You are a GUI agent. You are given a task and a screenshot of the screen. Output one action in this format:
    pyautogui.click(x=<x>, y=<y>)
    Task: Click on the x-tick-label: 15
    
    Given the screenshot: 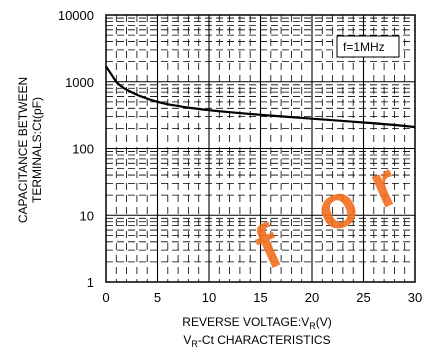 What is the action you would take?
    pyautogui.click(x=260, y=297)
    